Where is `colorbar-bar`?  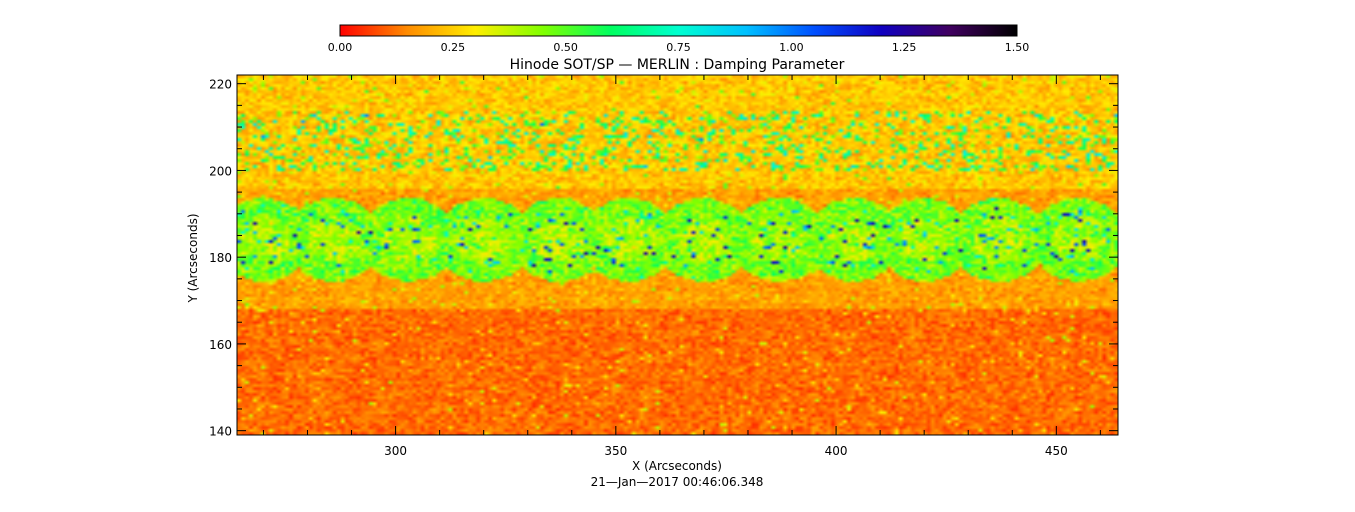
colorbar-bar is located at coordinates (678, 30).